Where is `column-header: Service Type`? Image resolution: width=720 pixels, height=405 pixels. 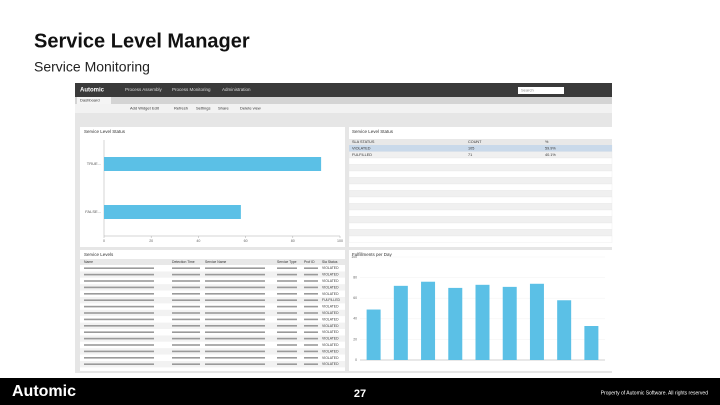
column-header: Service Type is located at coordinates (287, 262).